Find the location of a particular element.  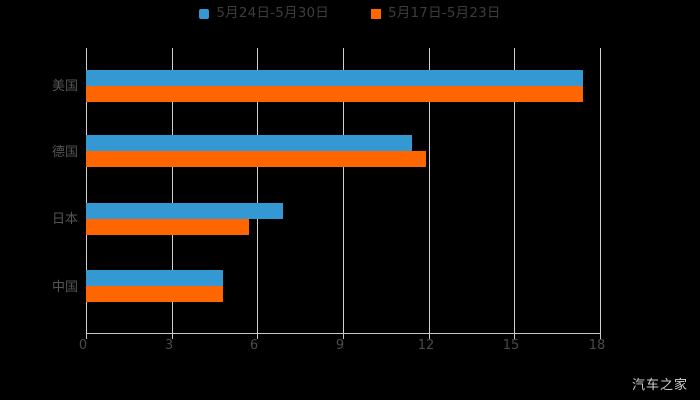

chart-legend: 5月24日-5月30日 5月17日-5月23日 is located at coordinates (350, 13).